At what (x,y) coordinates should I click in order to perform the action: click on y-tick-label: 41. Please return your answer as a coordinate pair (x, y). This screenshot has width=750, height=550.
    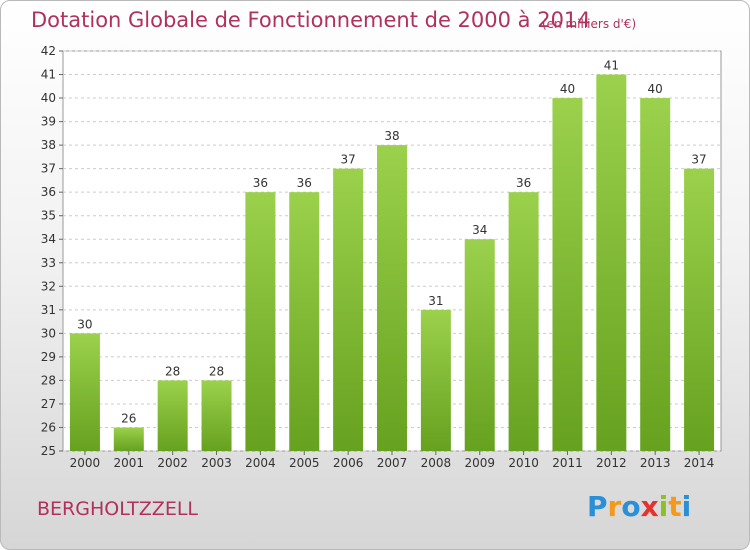
    Looking at the image, I should click on (48, 75).